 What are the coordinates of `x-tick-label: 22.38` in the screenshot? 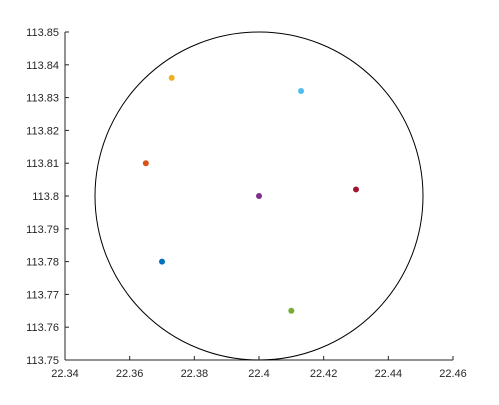 It's located at (195, 374).